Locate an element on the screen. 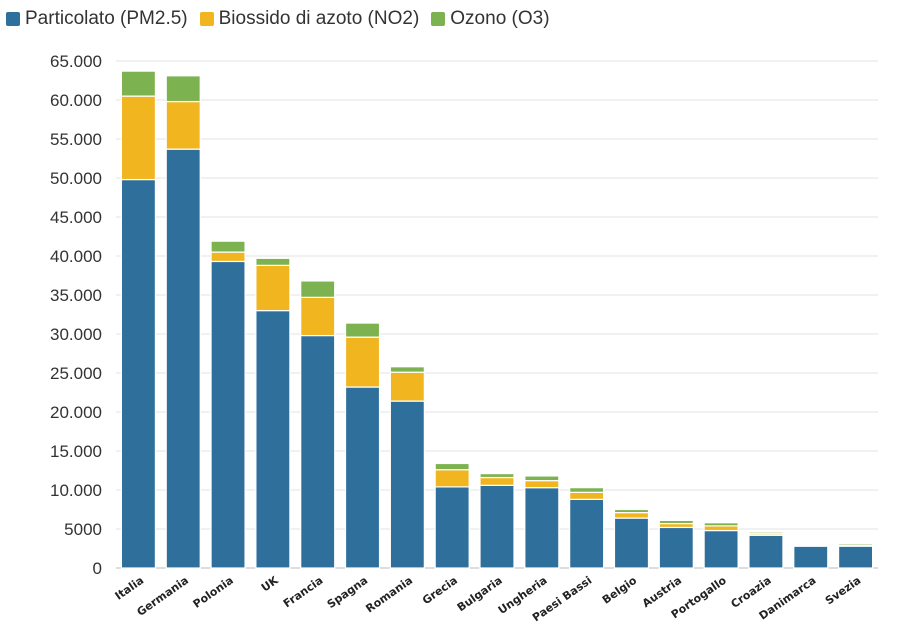 Image resolution: width=898 pixels, height=637 pixels. legend-item: Particolato (PM2.5) is located at coordinates (97, 19).